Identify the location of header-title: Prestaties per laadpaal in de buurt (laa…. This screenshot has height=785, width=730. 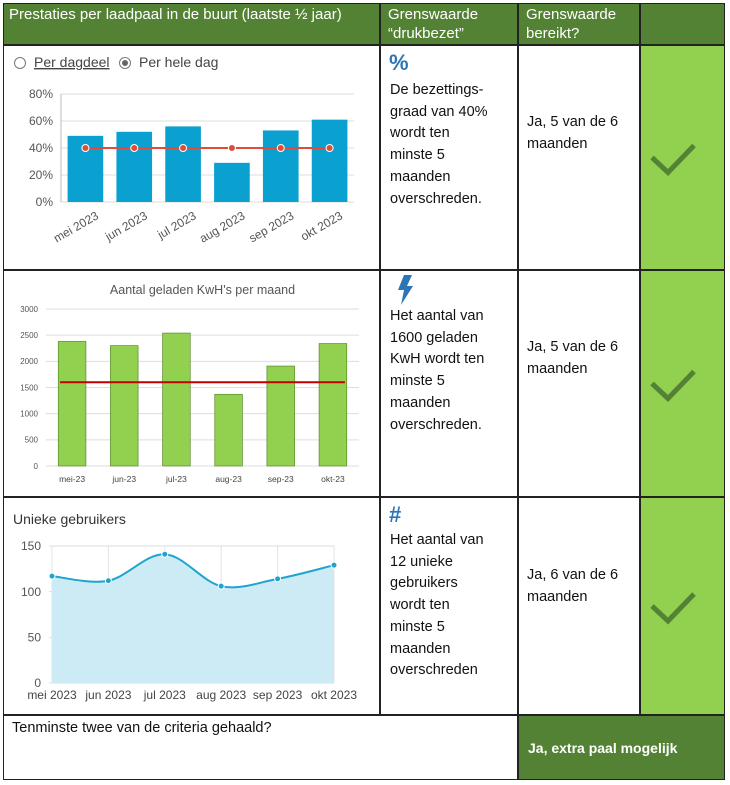
(175, 14).